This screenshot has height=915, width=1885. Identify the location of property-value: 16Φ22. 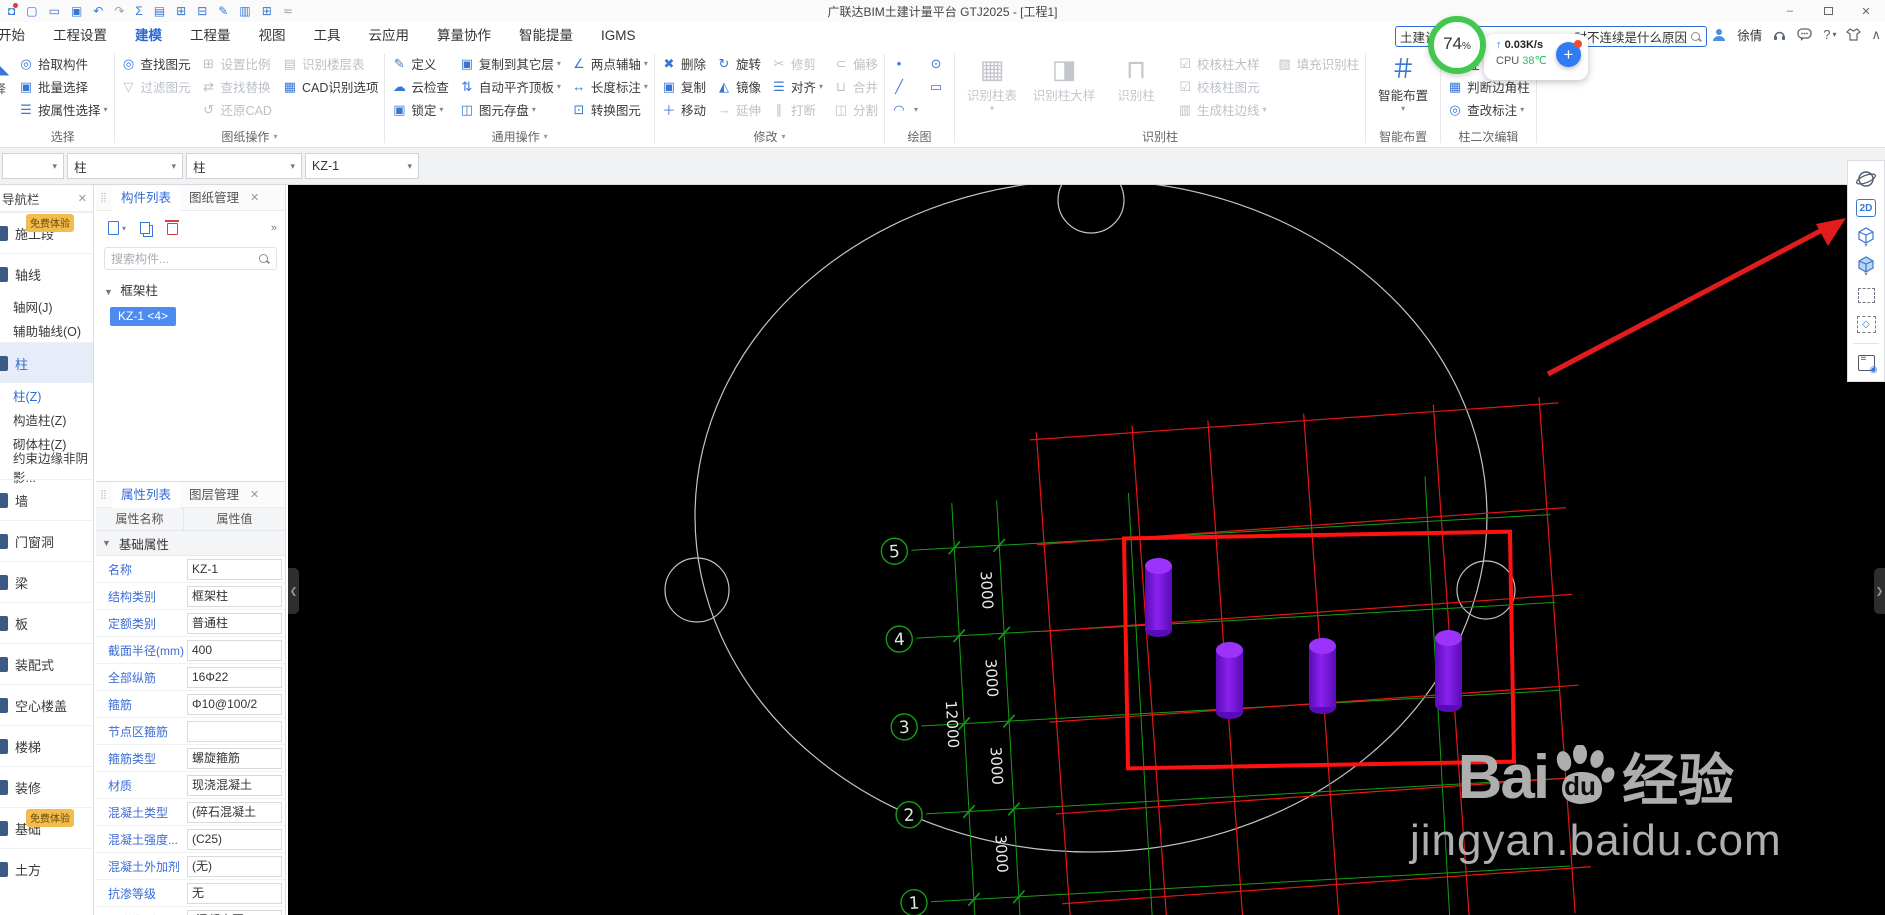
(234, 677).